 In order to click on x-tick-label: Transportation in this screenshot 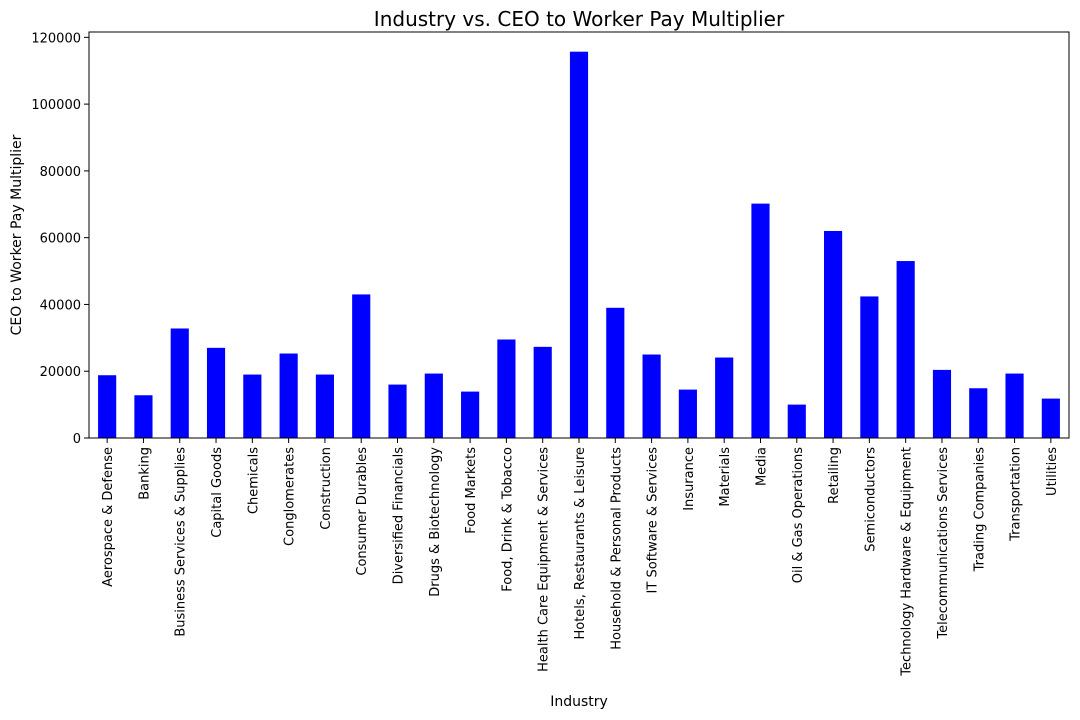, I will do `click(1016, 494)`.